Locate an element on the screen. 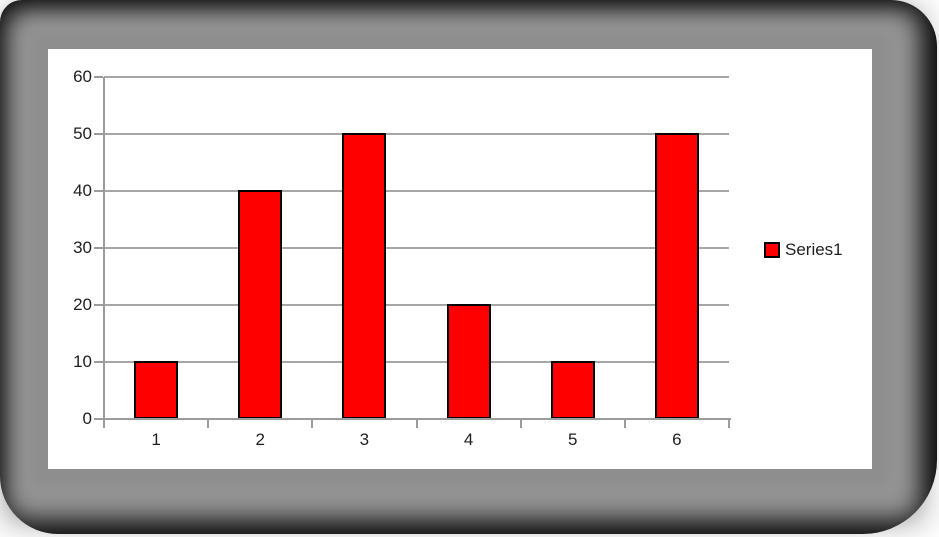 The height and width of the screenshot is (537, 939). legend-label: Series1 is located at coordinates (814, 249).